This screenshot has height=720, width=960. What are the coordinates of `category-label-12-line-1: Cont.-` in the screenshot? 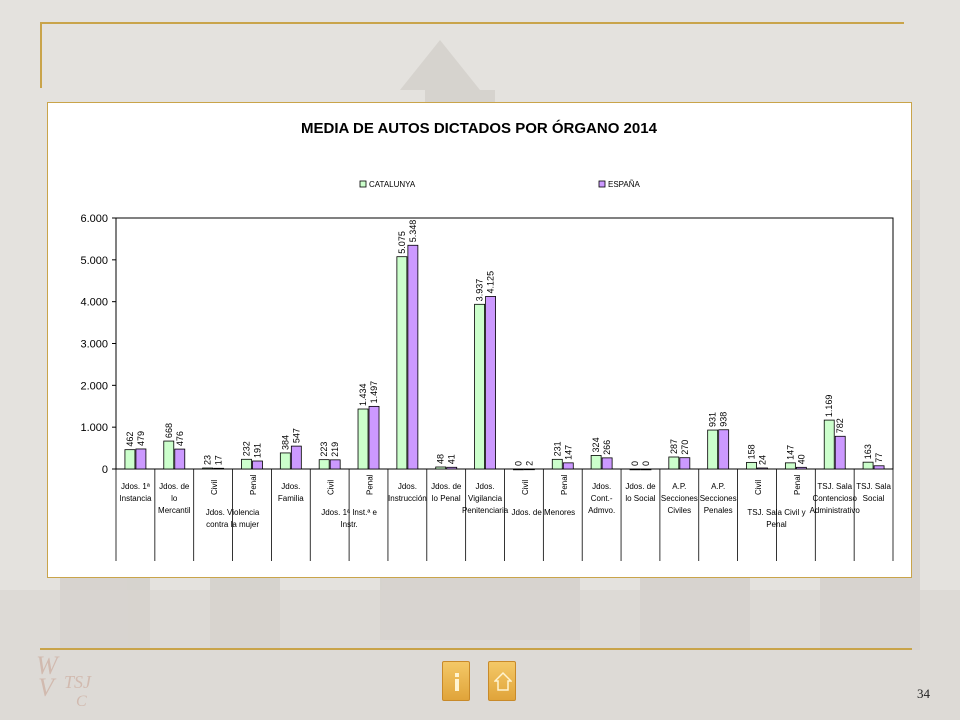 It's located at (602, 498).